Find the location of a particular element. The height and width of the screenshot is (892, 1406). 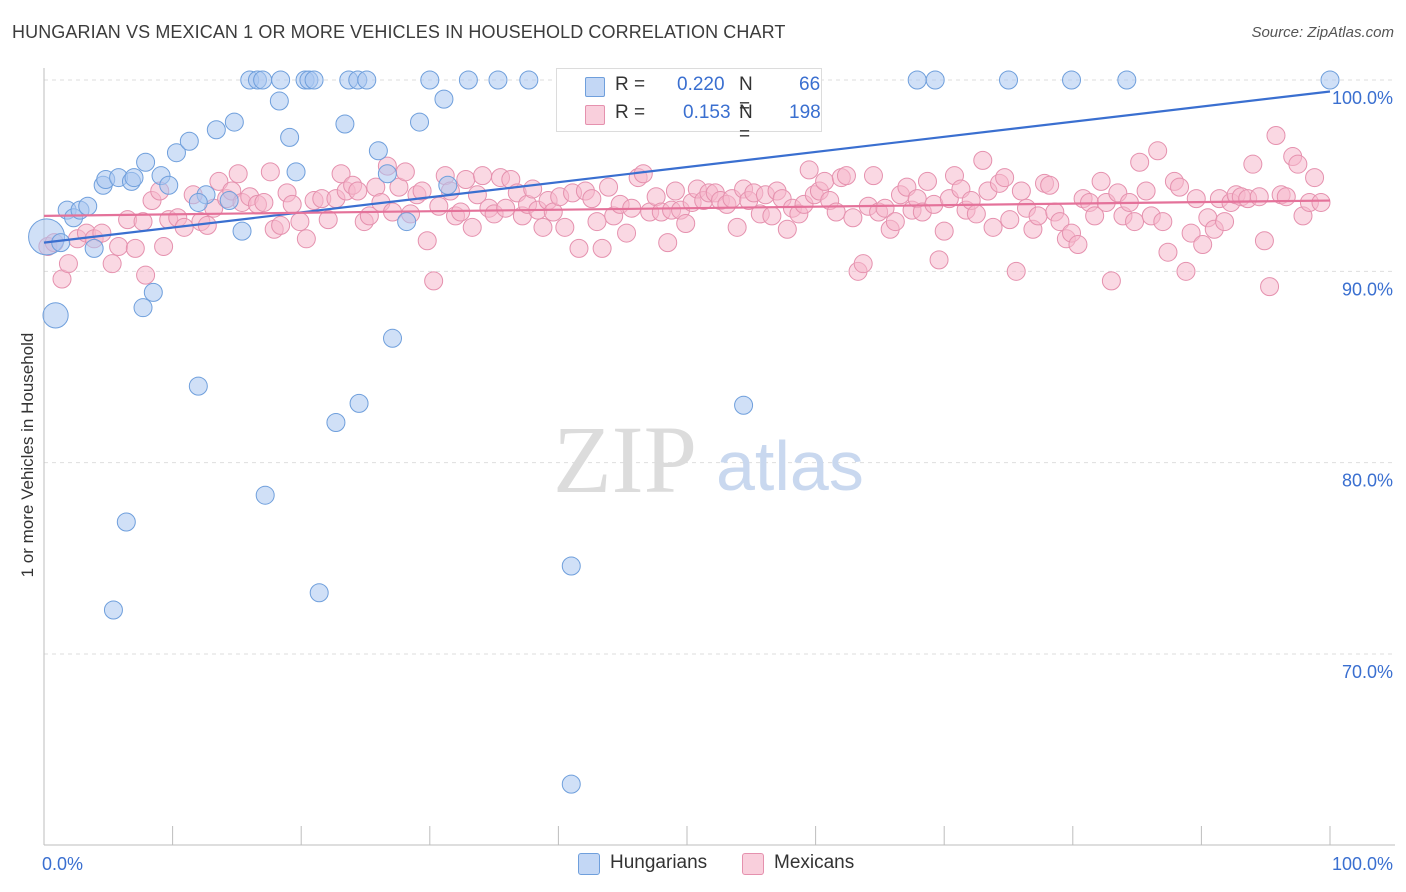

legend-r-value: 0.153 is located at coordinates (707, 112).